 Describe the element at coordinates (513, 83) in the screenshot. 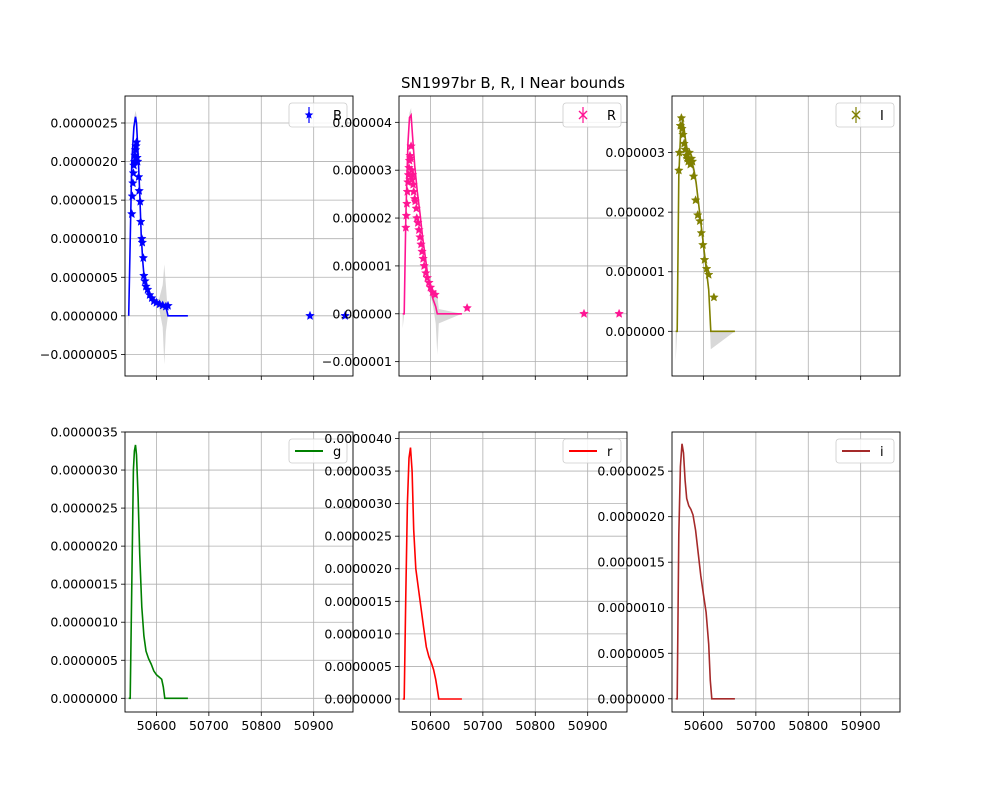

I see `figure-title: SN1997br B, R, I Near bounds` at that location.